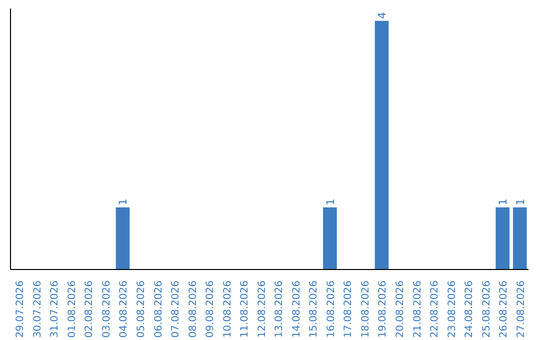  Describe the element at coordinates (435, 309) in the screenshot. I see `x-tick-label: 22.08.2026` at that location.